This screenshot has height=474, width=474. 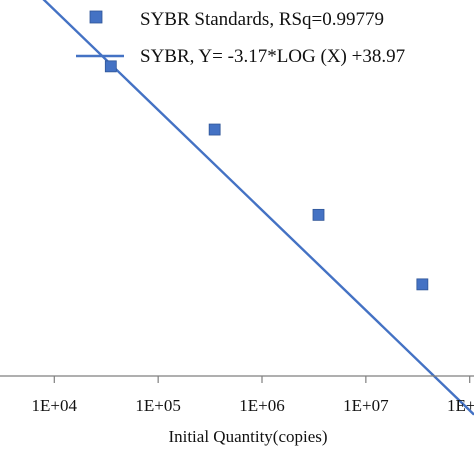 I want to click on x-tick-label: 1E+07, so click(x=366, y=405).